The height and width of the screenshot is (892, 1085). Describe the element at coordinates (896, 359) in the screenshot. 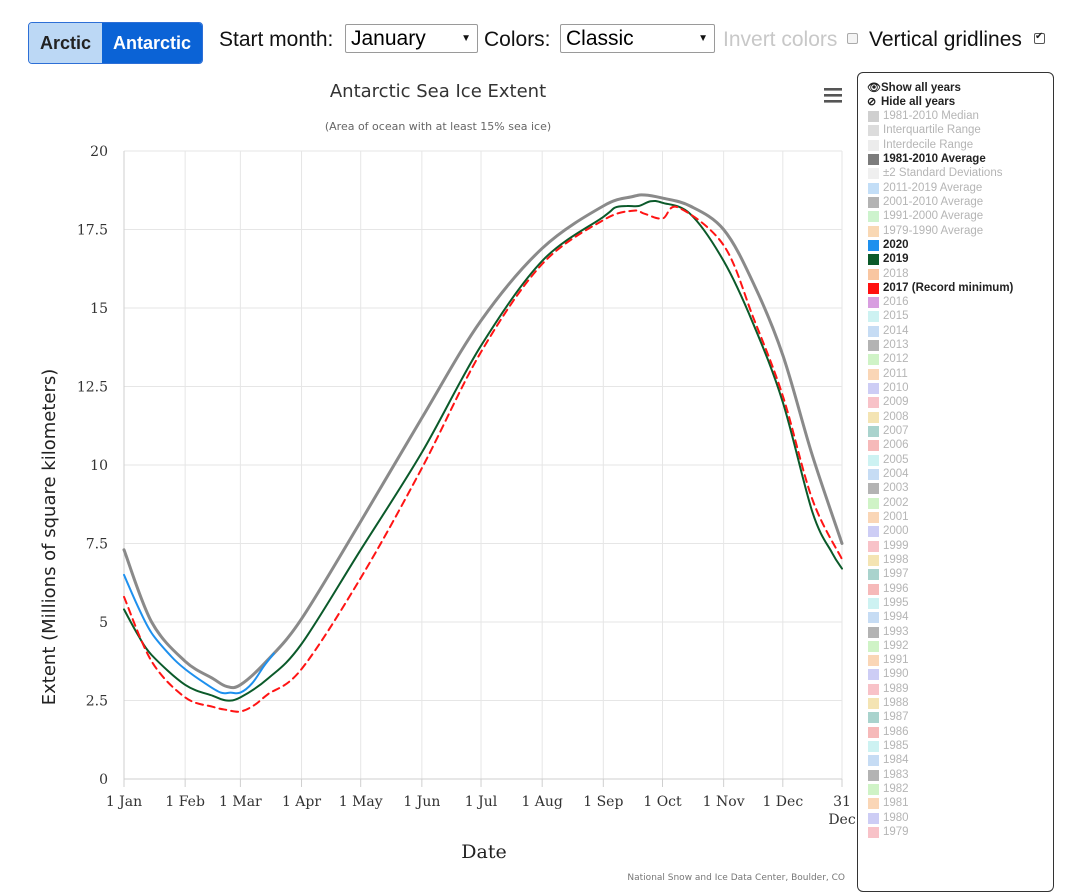

I see `legend-item-label: 2012` at that location.